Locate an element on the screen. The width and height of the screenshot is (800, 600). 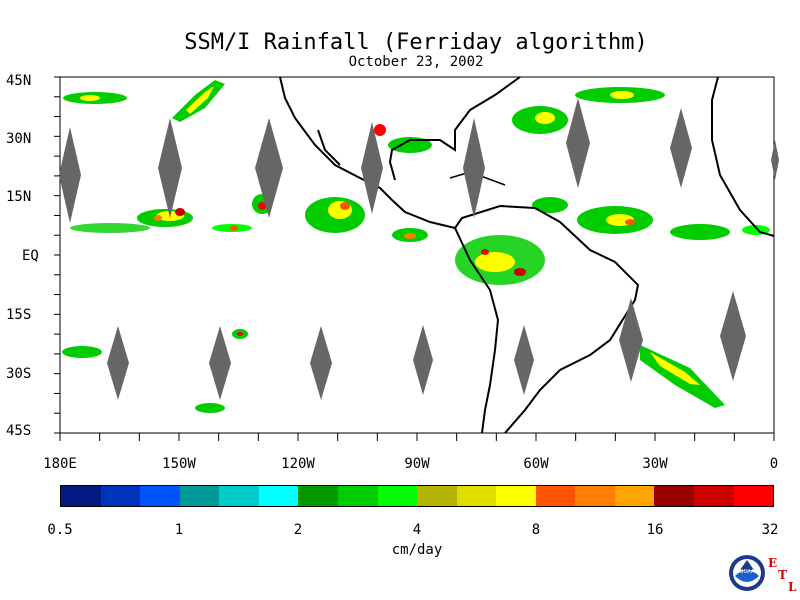
colorbar-tick-1: 1 is located at coordinates (179, 530).